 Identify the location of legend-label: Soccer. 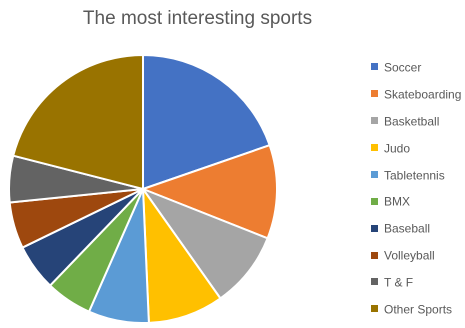
(403, 67).